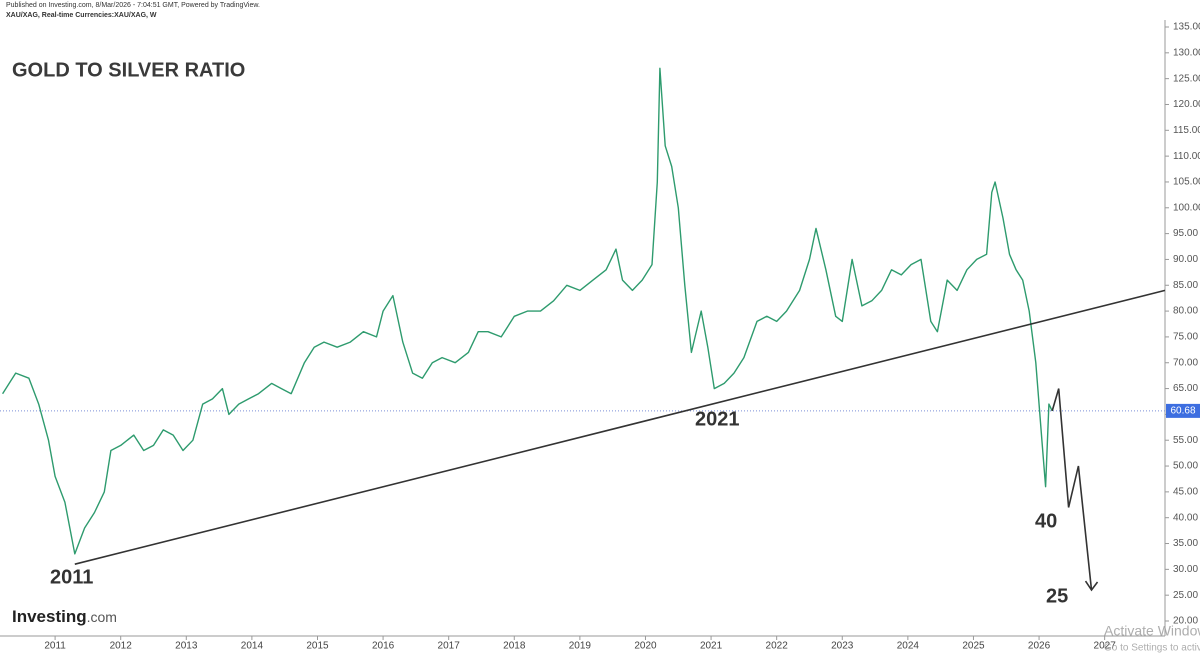 Image resolution: width=1200 pixels, height=653 pixels. I want to click on x-tick-label: 2011, so click(55, 646).